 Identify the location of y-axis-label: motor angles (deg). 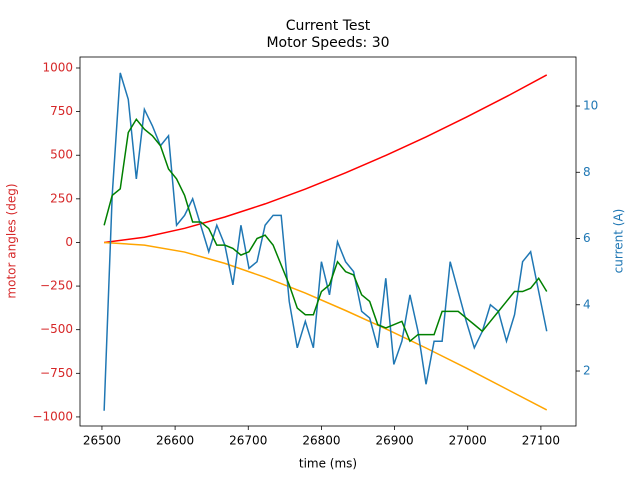
(12, 240).